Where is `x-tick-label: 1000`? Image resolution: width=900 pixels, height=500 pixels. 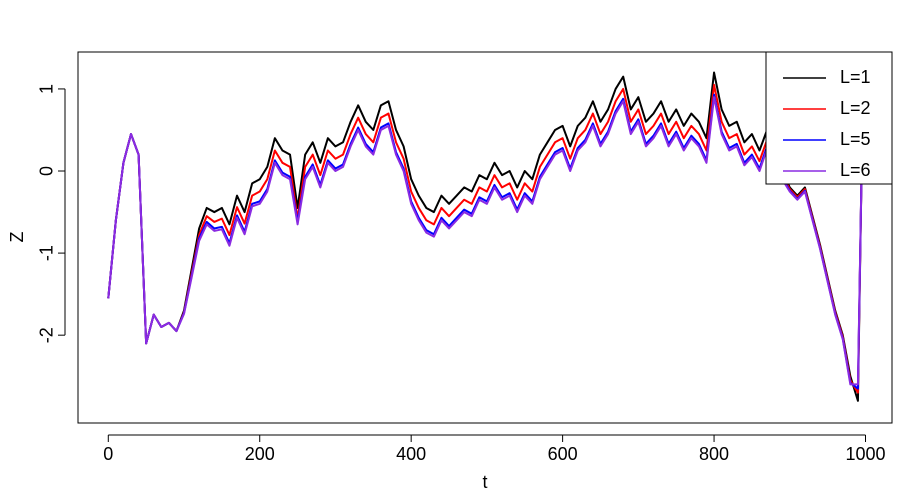 x-tick-label: 1000 is located at coordinates (865, 454).